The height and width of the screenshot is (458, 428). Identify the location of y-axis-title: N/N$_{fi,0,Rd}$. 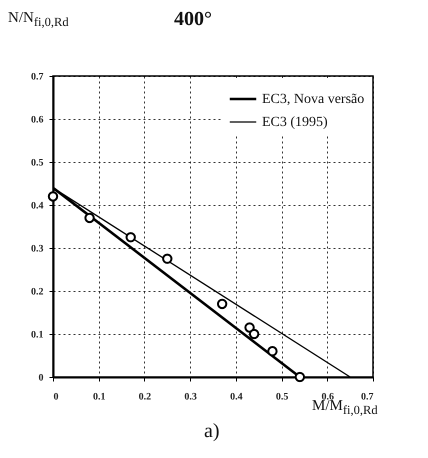
(38, 20).